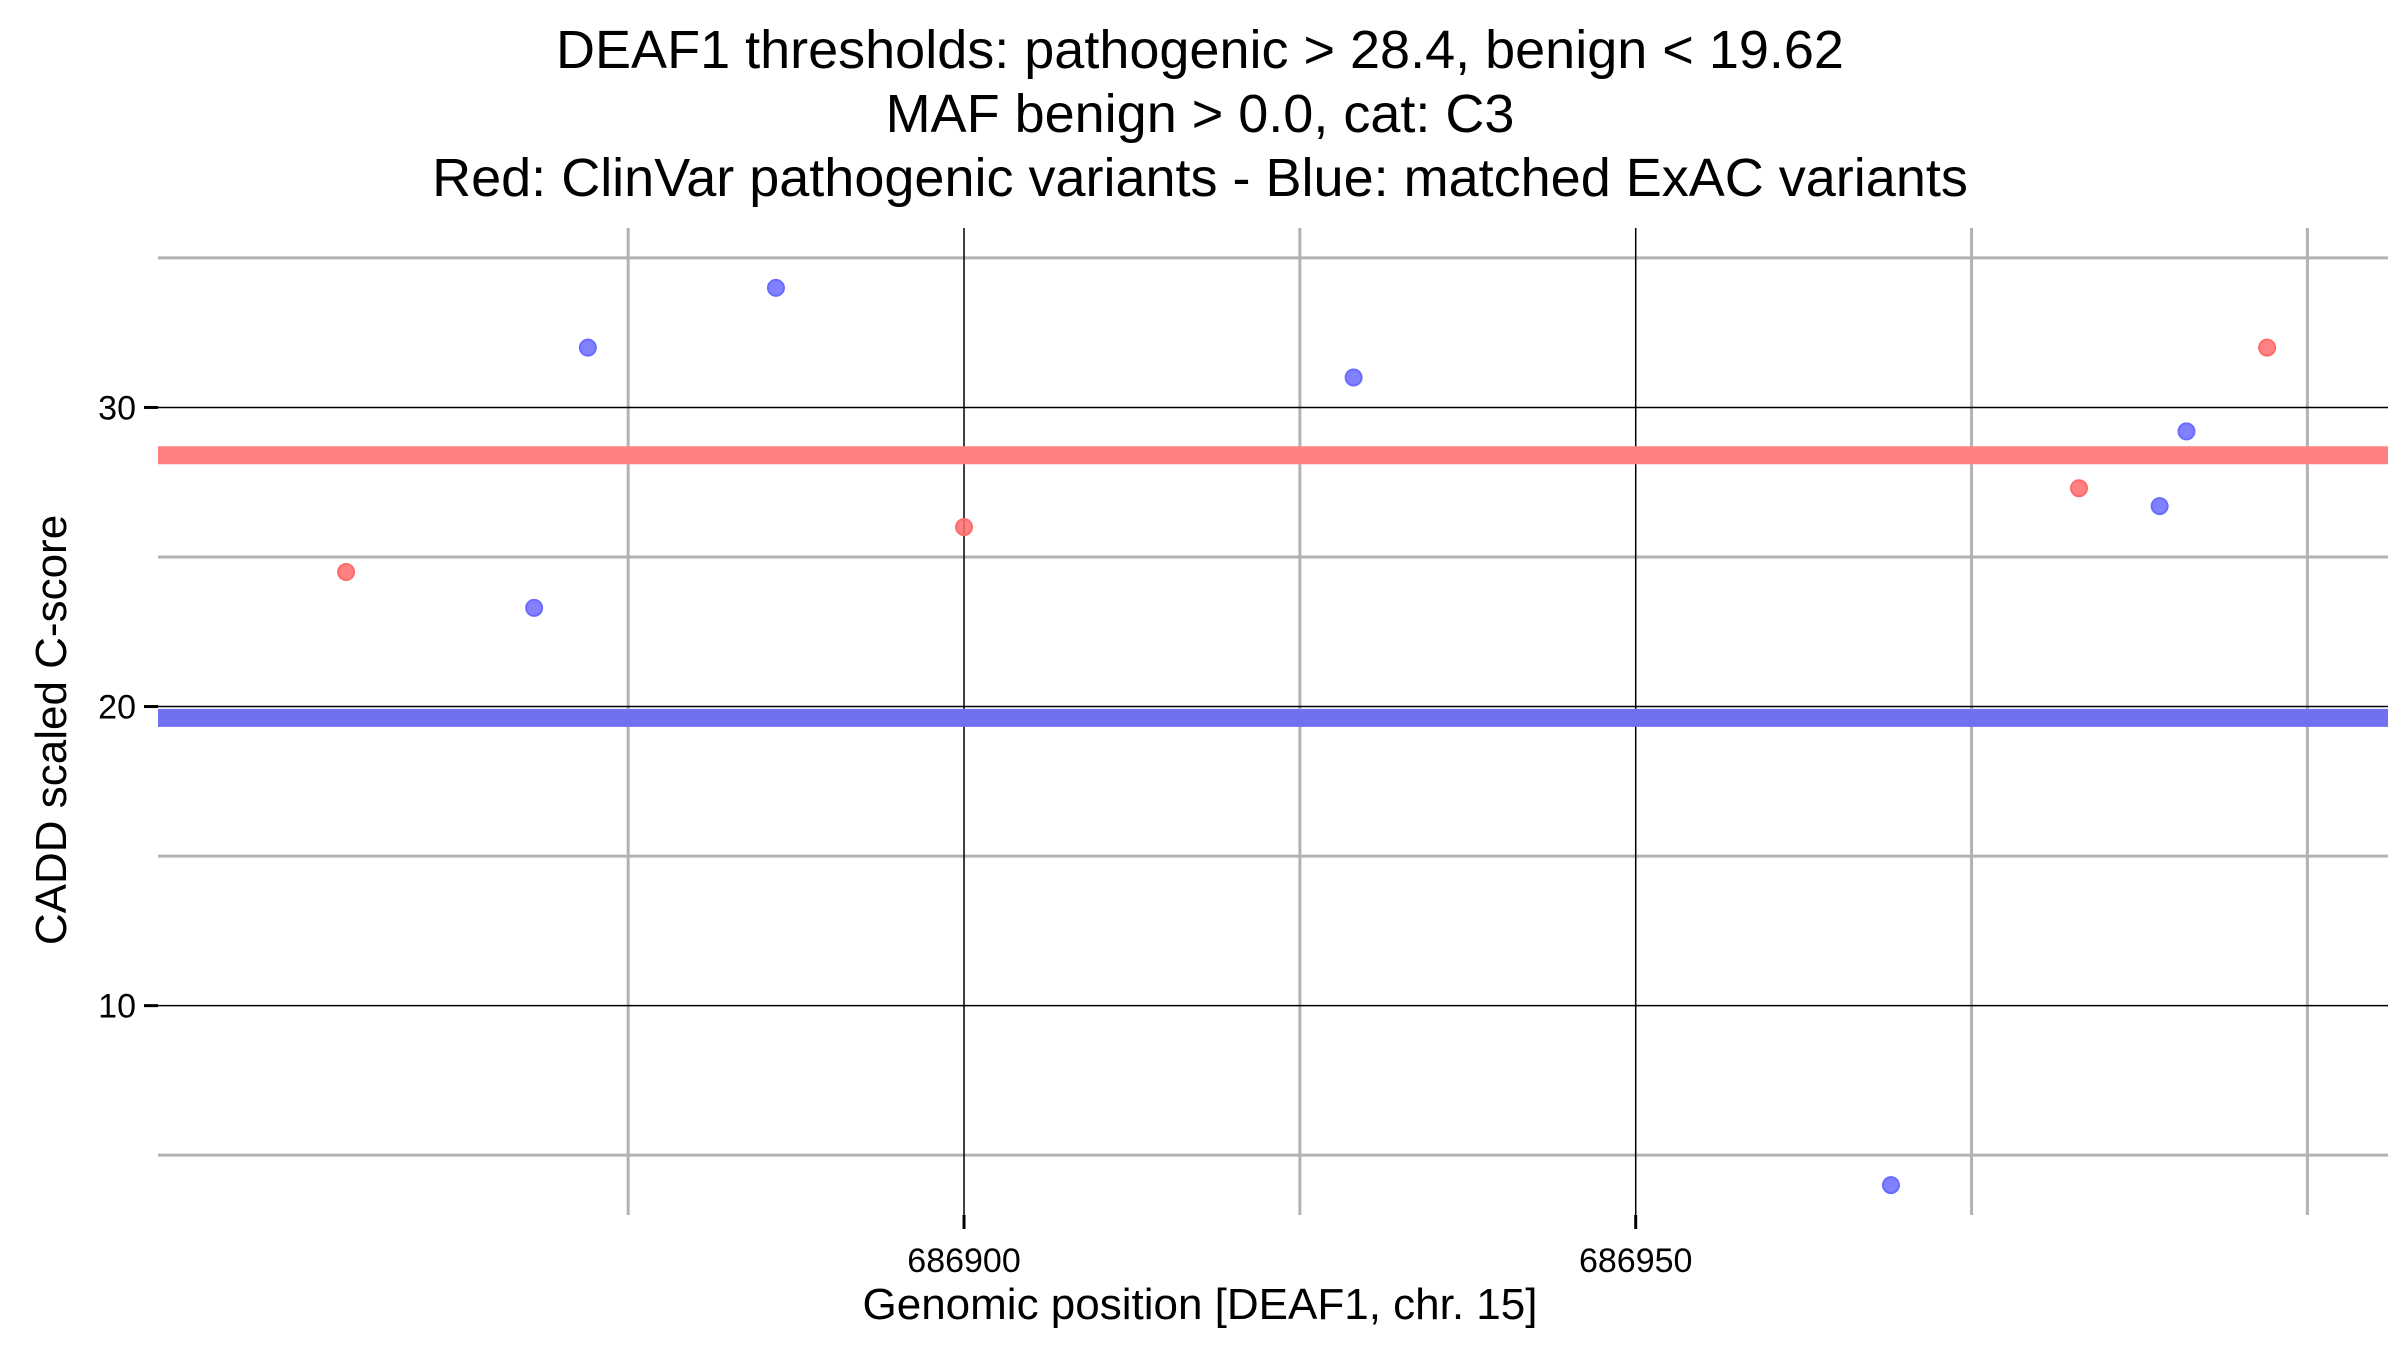  Describe the element at coordinates (1200, 1304) in the screenshot. I see `x-axis-title: Genomic position [DEAF1, chr. 15]` at that location.